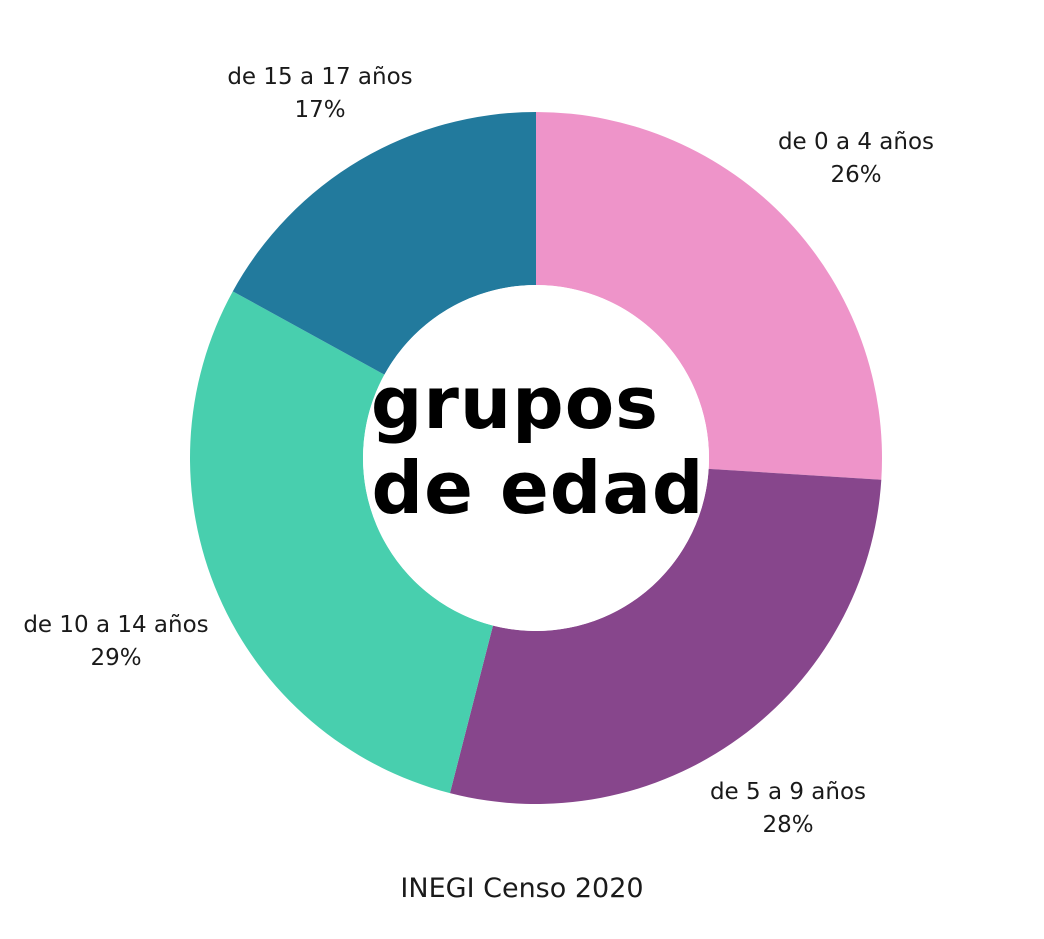 This screenshot has width=1044, height=939. What do you see at coordinates (515, 403) in the screenshot?
I see `chart-title-line-1: grupos` at bounding box center [515, 403].